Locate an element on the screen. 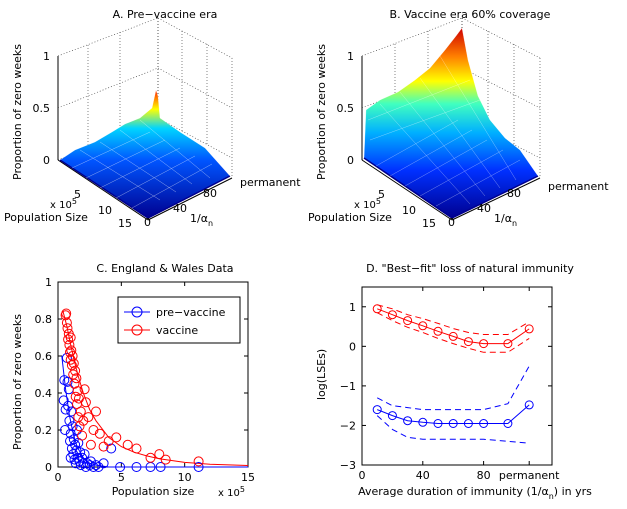 The image size is (627, 509). panel-c-points is located at coordinates (131, 390).